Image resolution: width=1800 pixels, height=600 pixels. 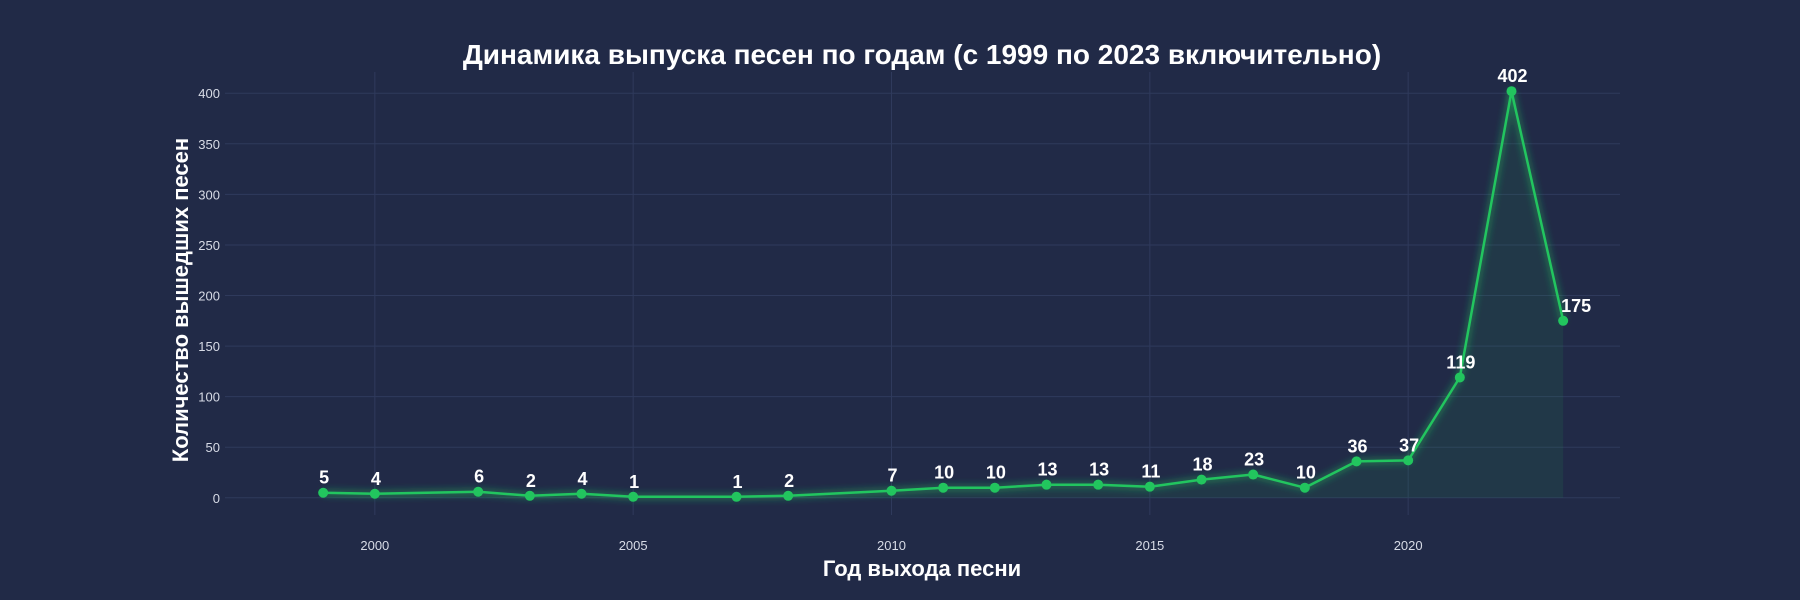 What do you see at coordinates (209, 93) in the screenshot?
I see `y-tick-label: 400` at bounding box center [209, 93].